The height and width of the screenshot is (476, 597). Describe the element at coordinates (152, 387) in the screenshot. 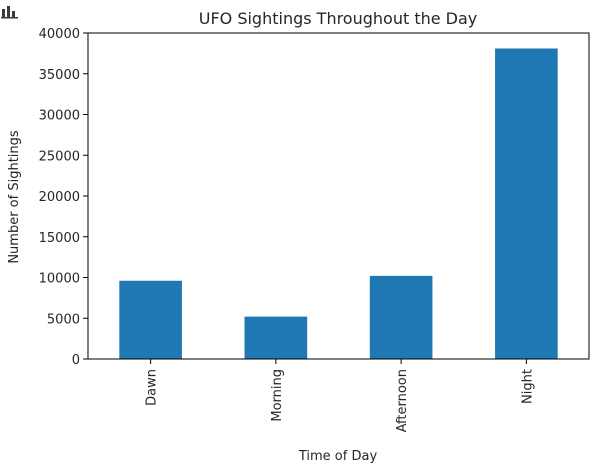

I see `x-tick-label: Dawn` at that location.